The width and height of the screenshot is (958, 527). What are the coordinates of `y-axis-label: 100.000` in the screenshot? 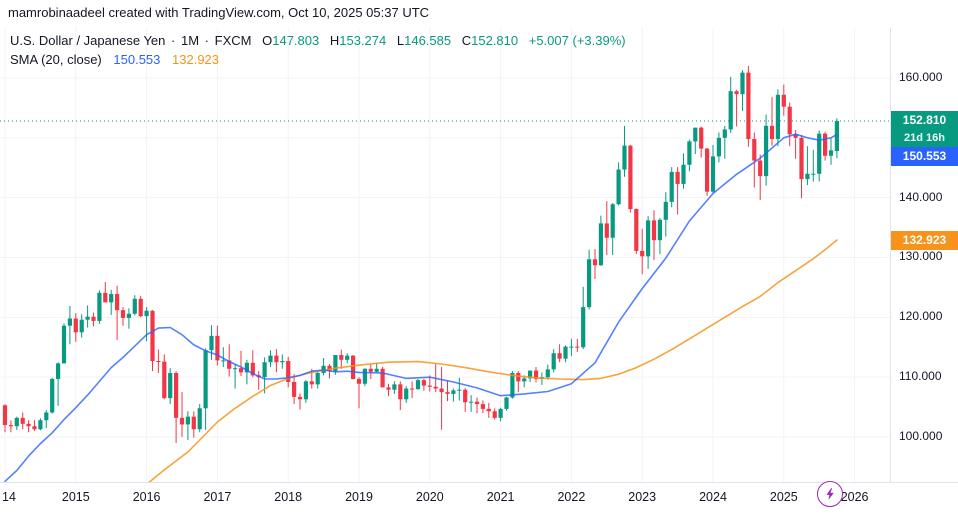 It's located at (921, 435).